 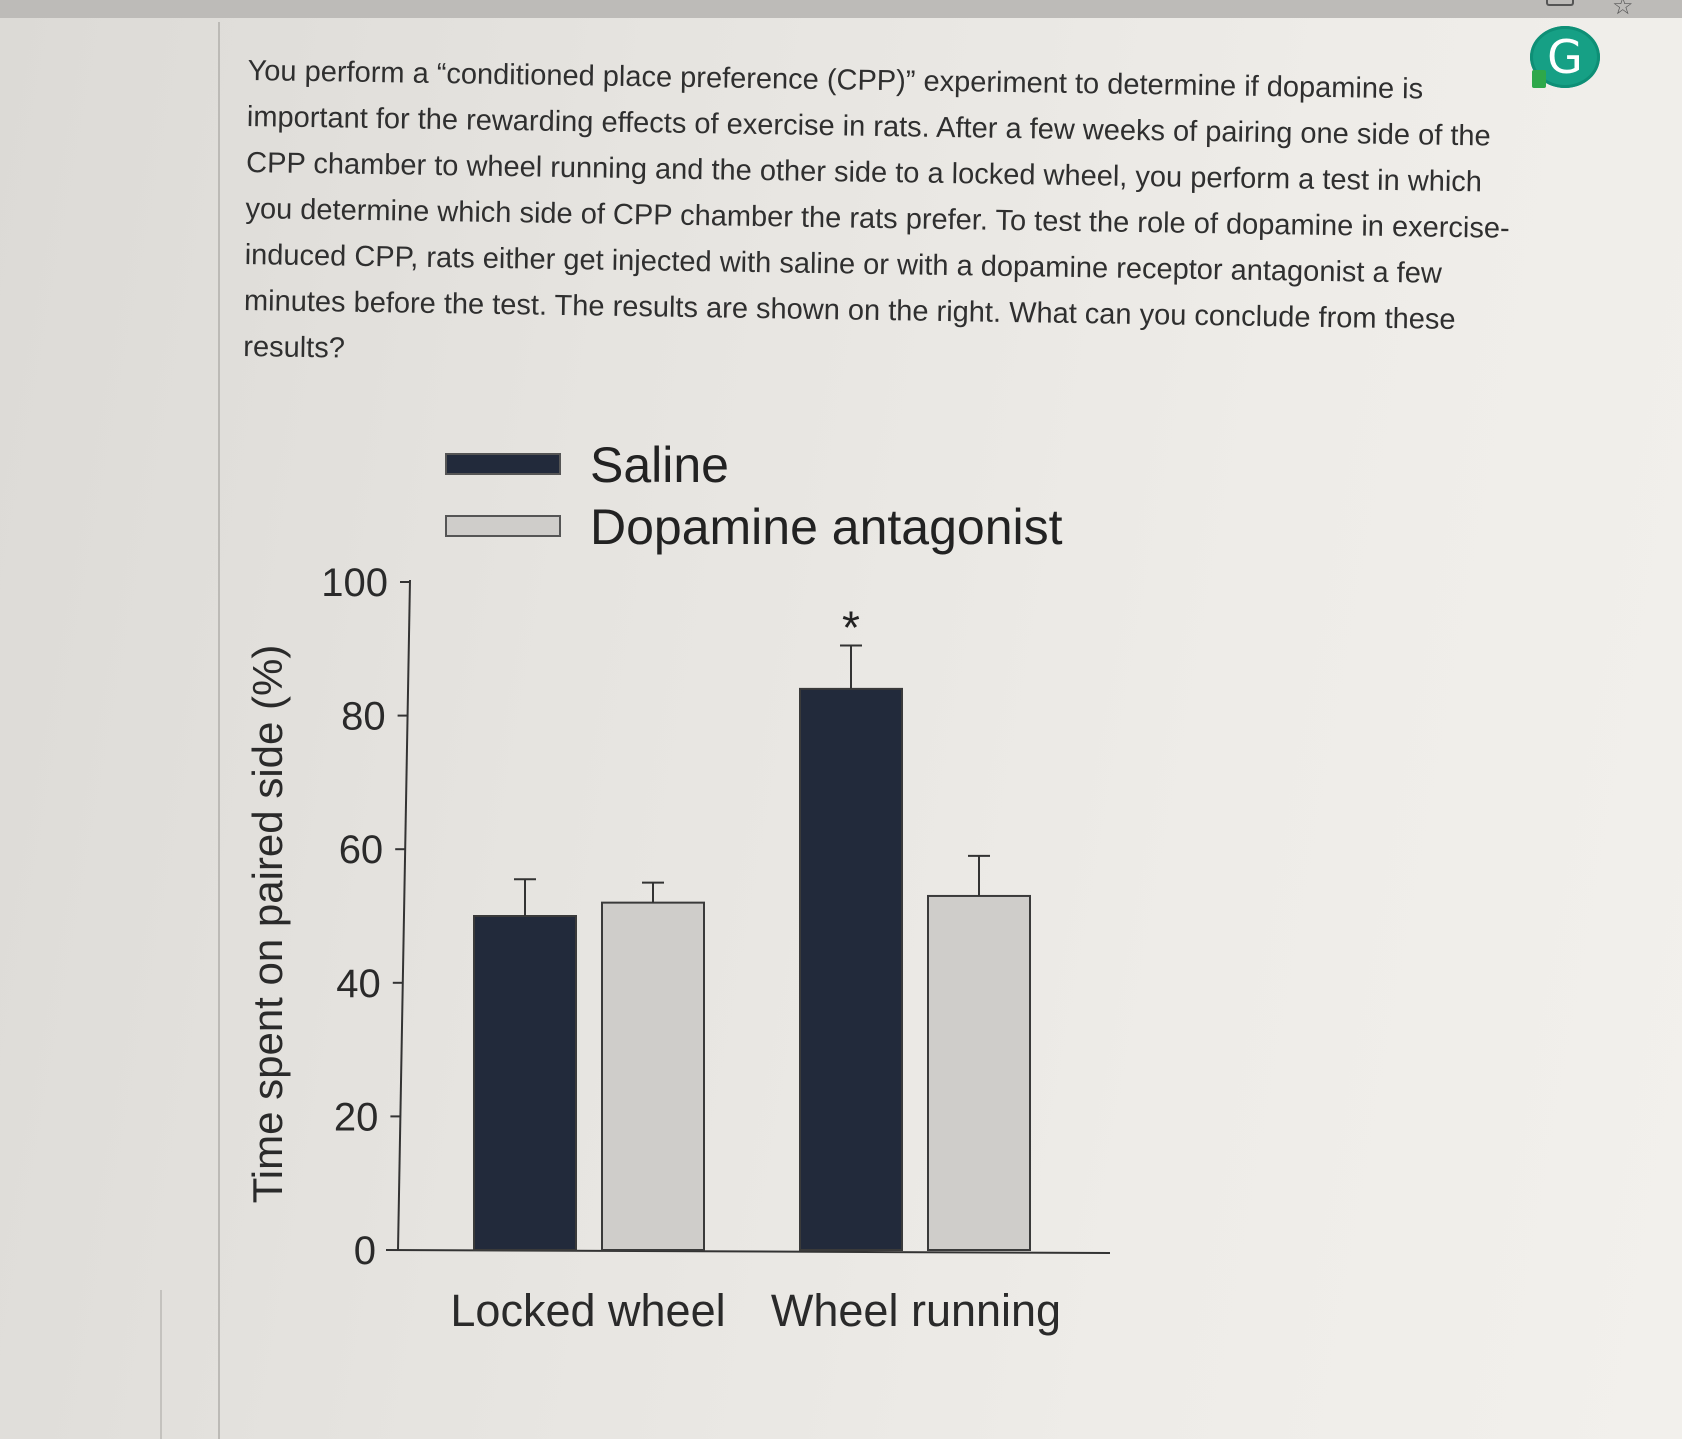 I want to click on chart-legend: Saline Dopamine antagonist, so click(x=754, y=496).